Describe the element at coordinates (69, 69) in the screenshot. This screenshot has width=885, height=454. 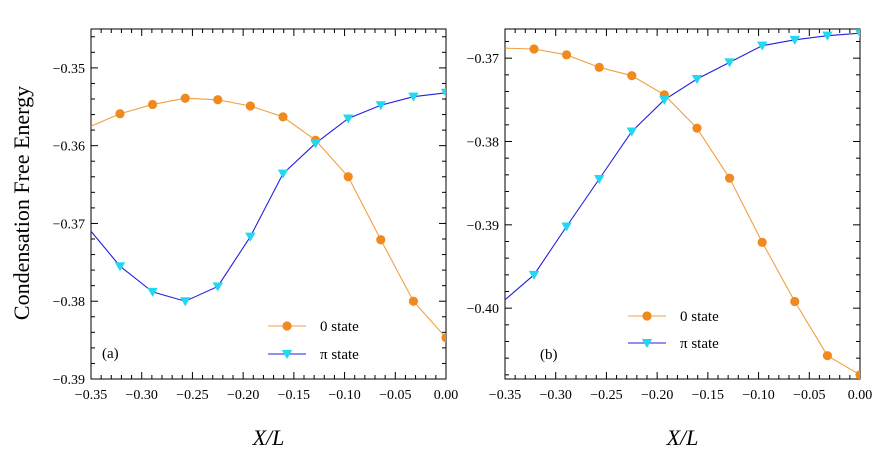
I see `y-tick-label: −0.35` at that location.